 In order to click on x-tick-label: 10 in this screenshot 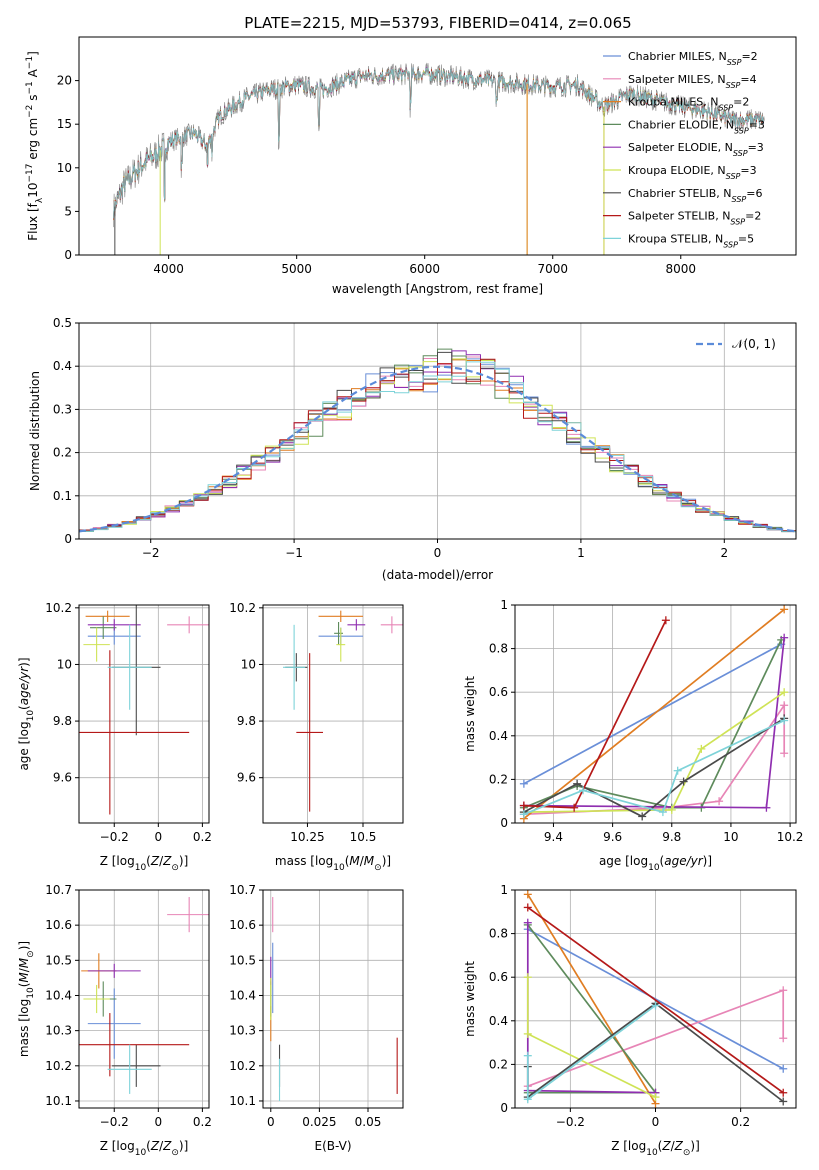, I will do `click(730, 837)`.